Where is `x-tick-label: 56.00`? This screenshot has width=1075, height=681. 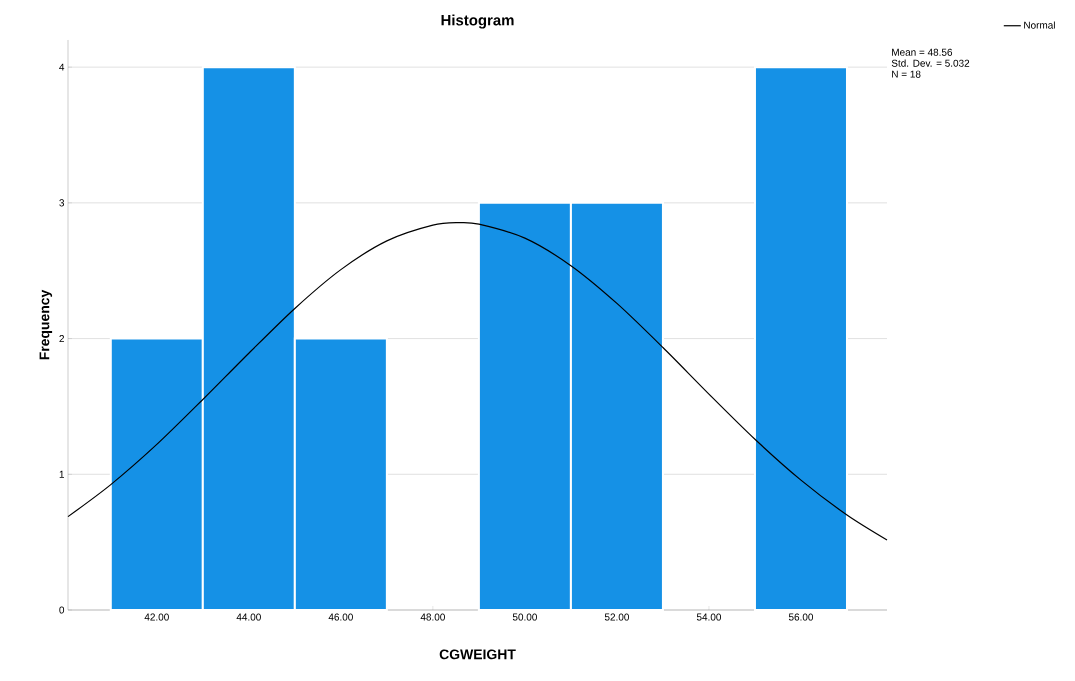
x-tick-label: 56.00 is located at coordinates (801, 617).